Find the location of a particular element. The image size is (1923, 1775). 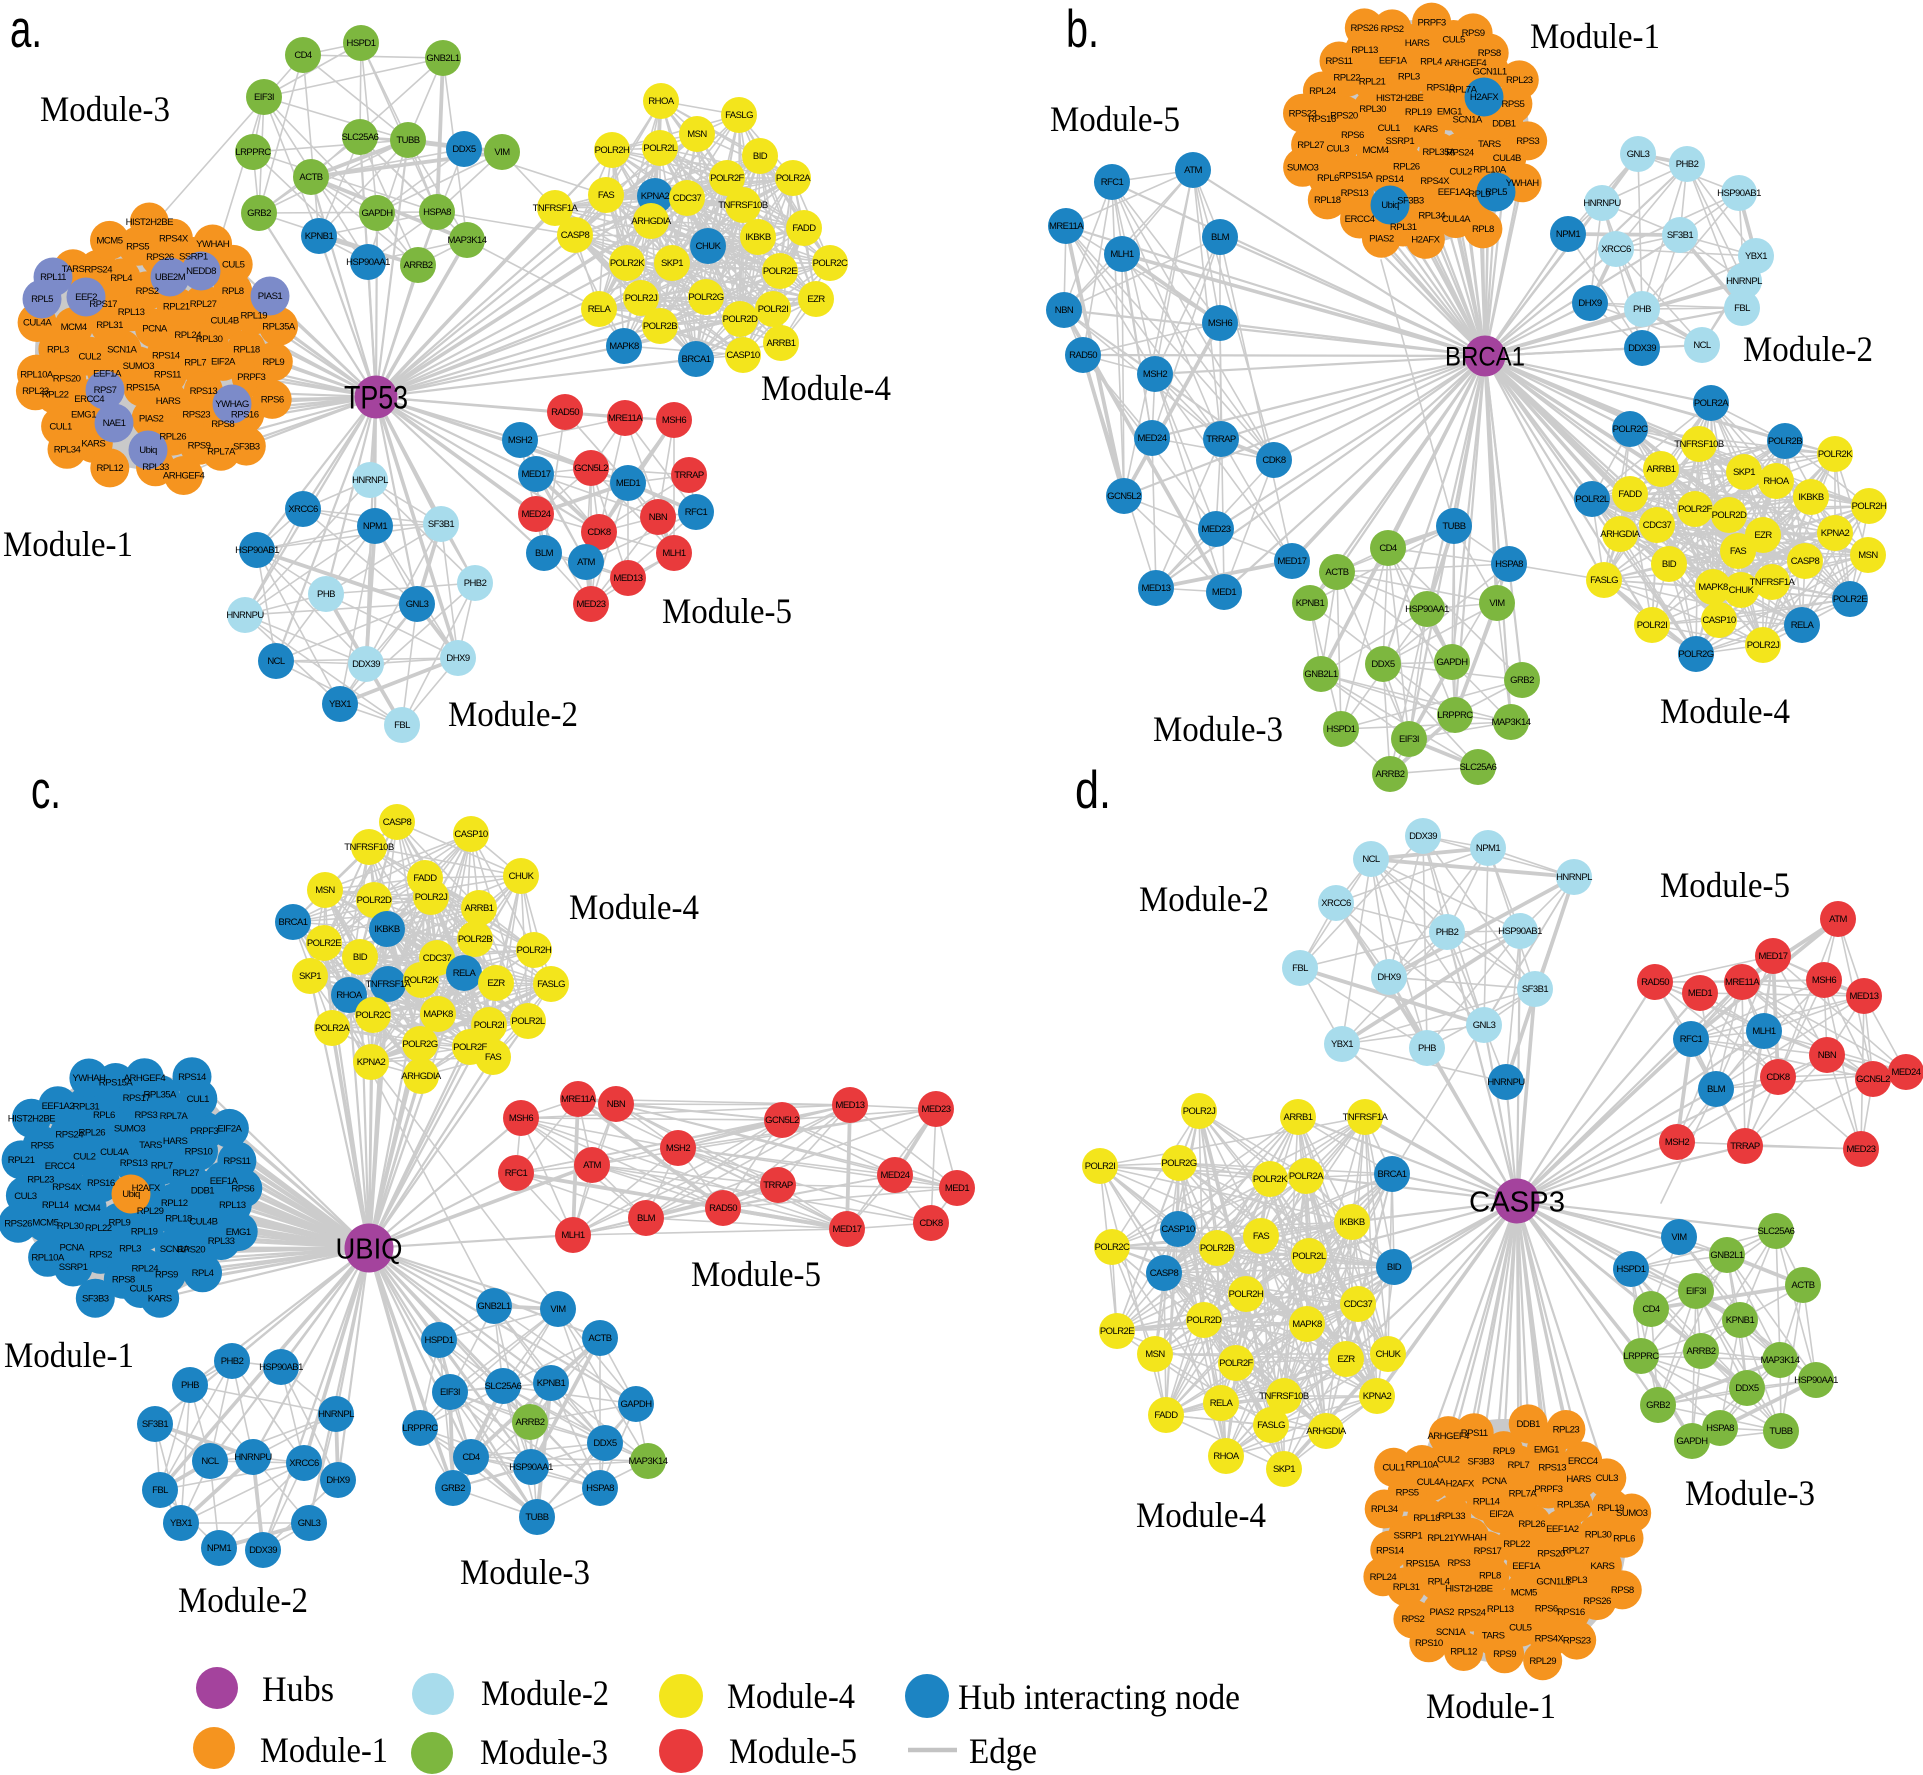

svg-text: RPS20 is located at coordinates (1344, 115).